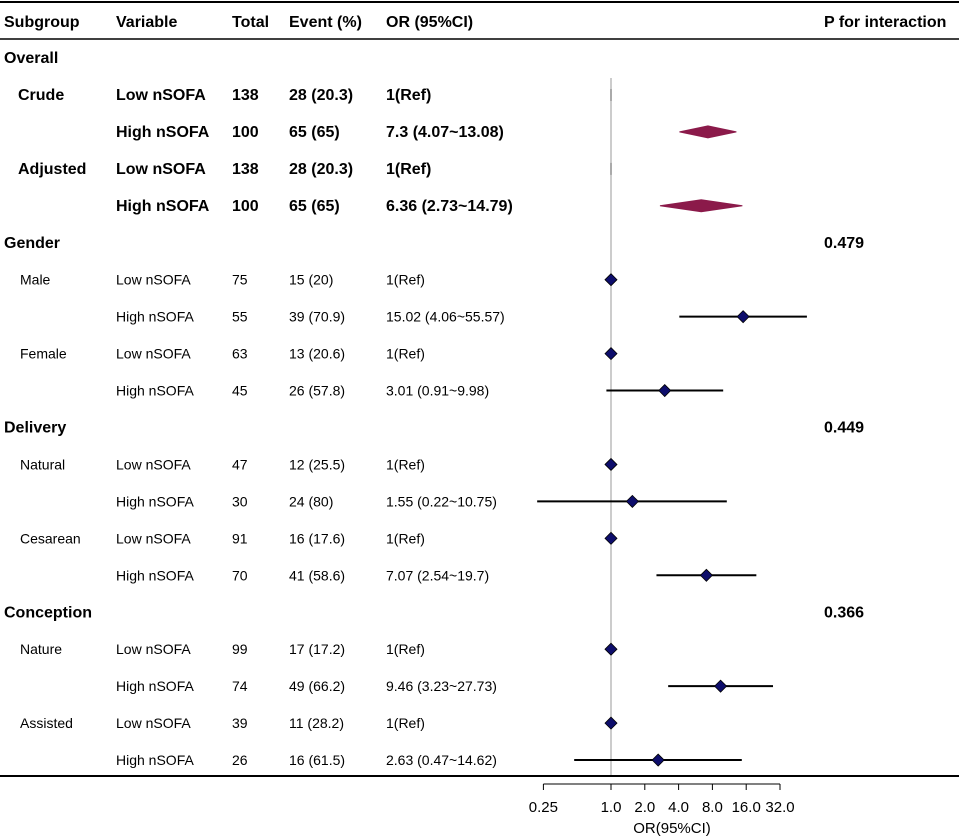 This screenshot has height=840, width=959. I want to click on total-cell: 74, so click(240, 686).